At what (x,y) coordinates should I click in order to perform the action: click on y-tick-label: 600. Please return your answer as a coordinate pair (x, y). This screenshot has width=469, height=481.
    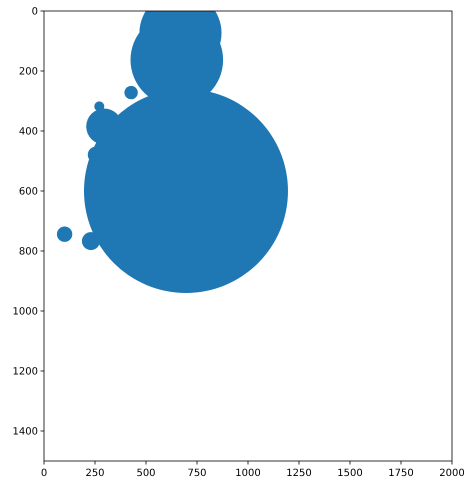
    Looking at the image, I should click on (28, 192).